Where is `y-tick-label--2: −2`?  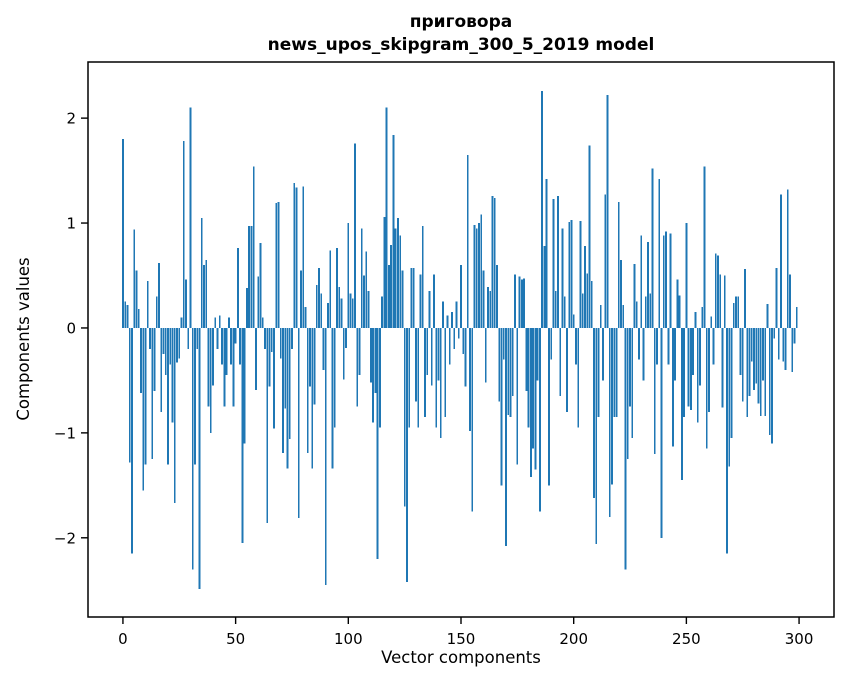
y-tick-label--2: −2 is located at coordinates (65, 538).